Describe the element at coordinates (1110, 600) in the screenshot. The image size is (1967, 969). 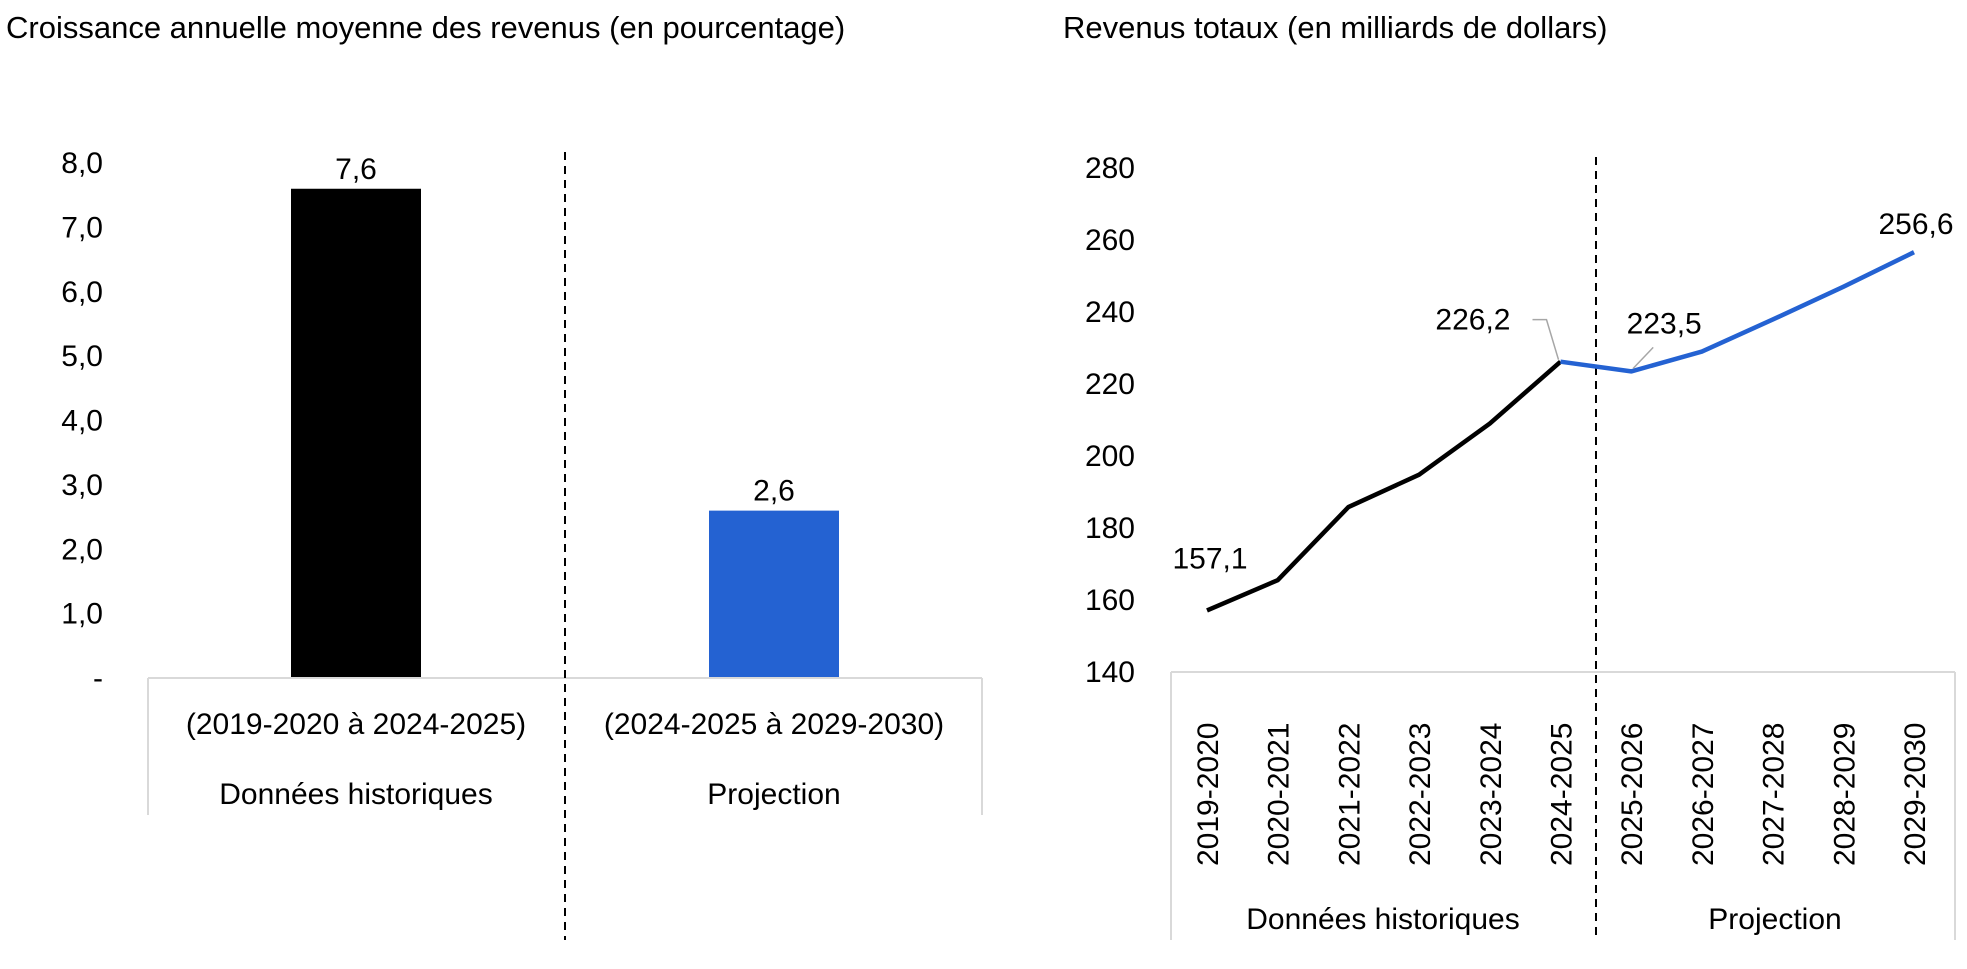
I see `y-tick-label: 160` at that location.